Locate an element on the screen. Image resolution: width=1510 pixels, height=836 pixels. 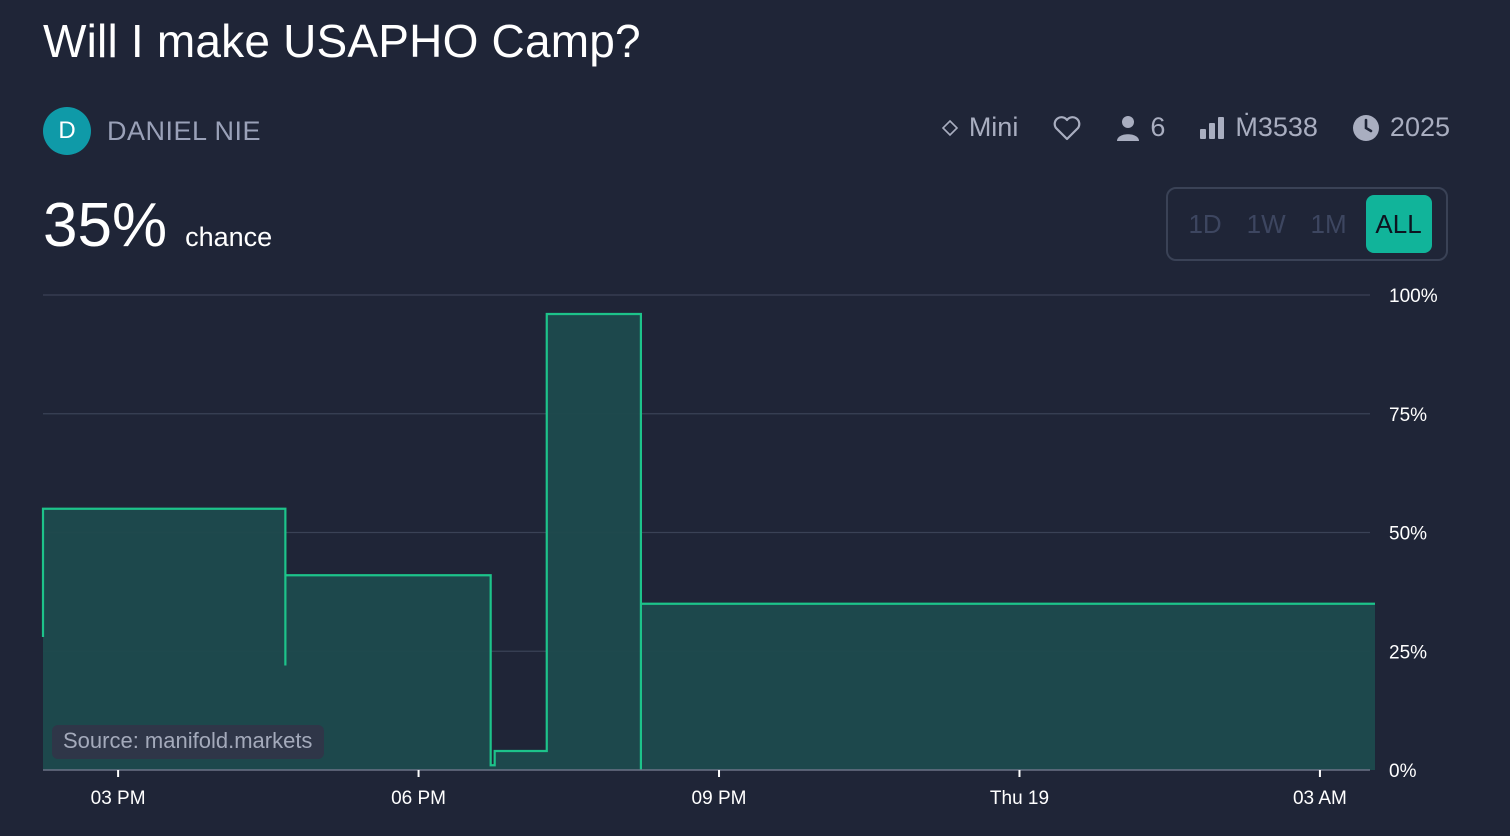
range-1w-button: 1W is located at coordinates (1266, 223).